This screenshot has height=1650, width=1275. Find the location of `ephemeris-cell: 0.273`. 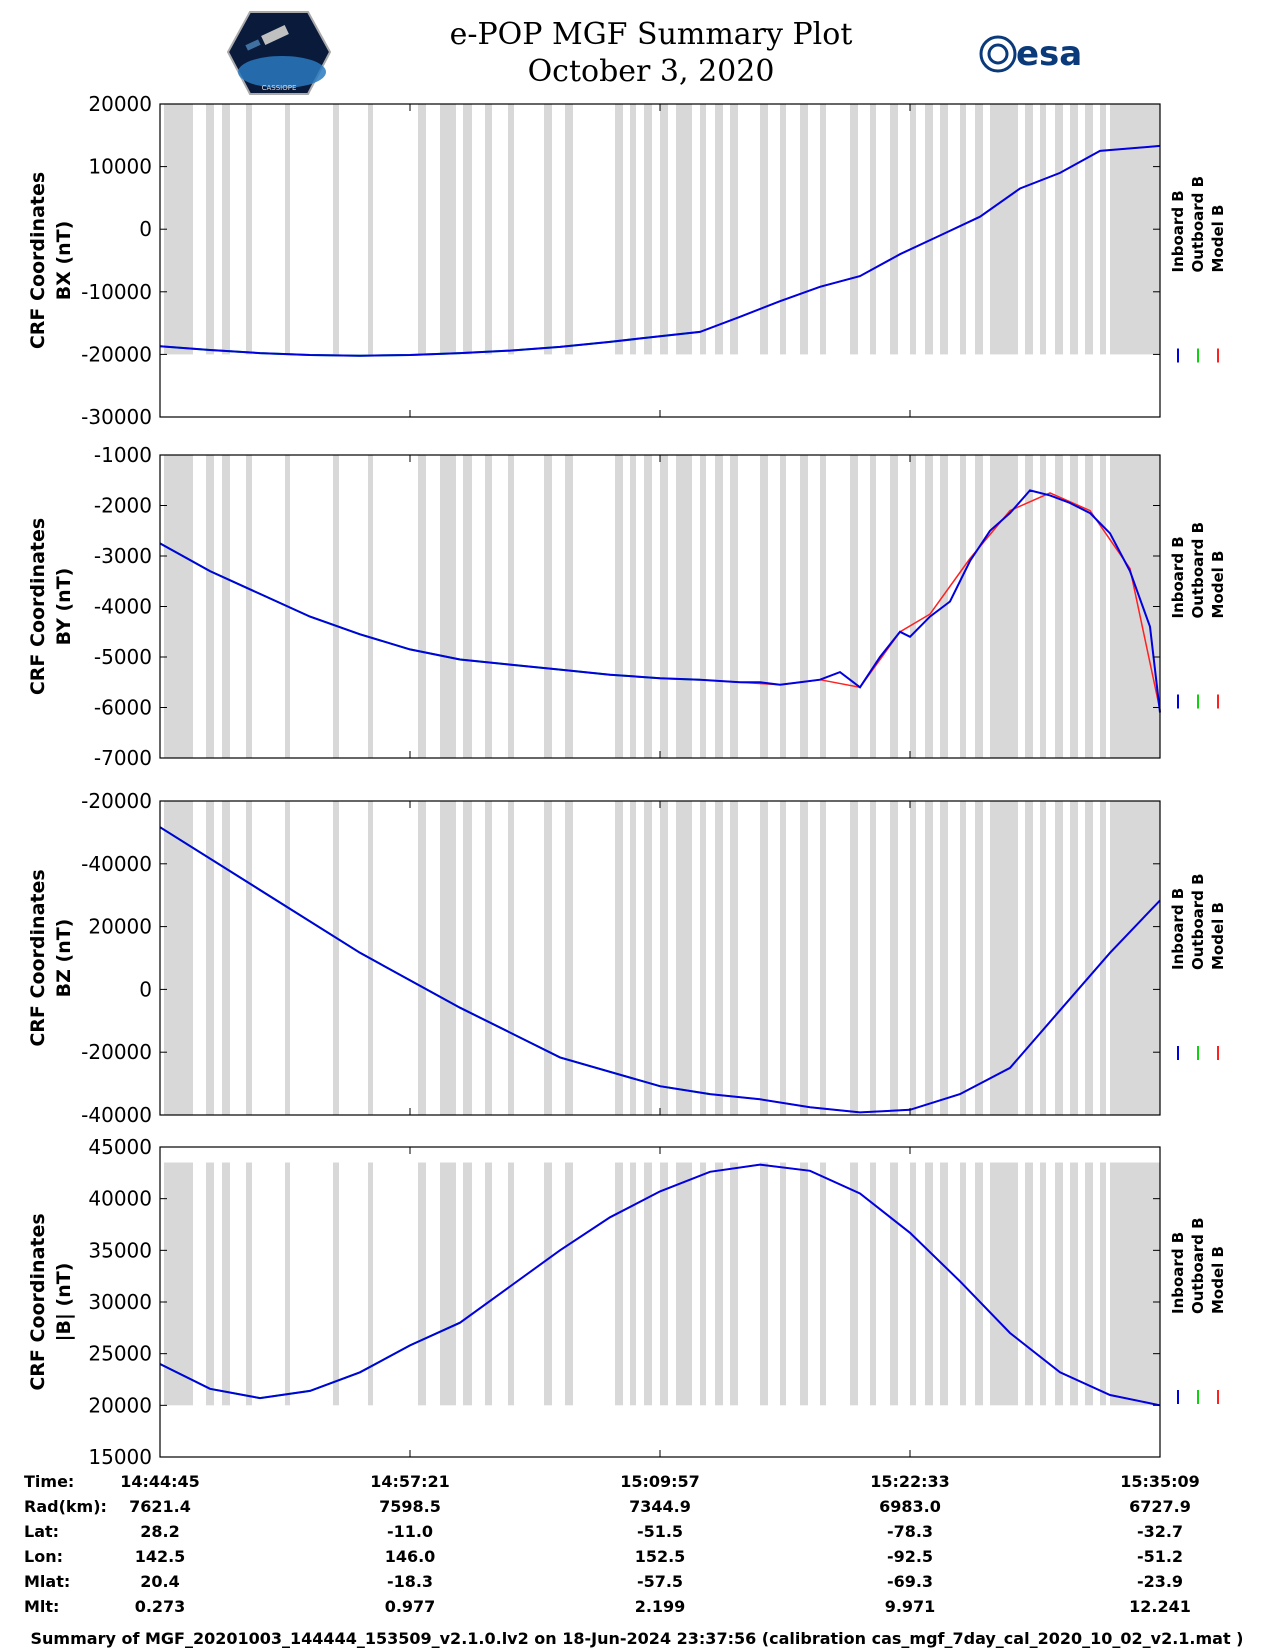

ephemeris-cell: 0.273 is located at coordinates (160, 1606).